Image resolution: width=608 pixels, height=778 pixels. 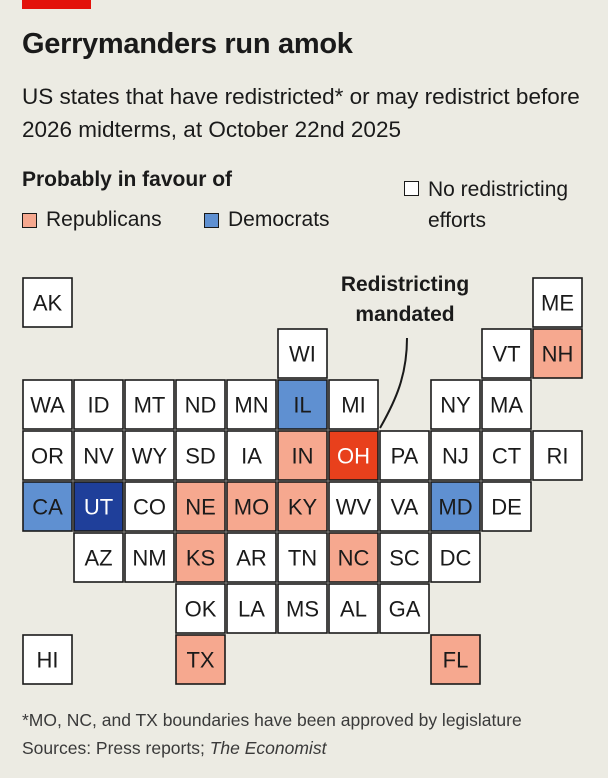 I want to click on state-tile-nd: ND, so click(x=200, y=404).